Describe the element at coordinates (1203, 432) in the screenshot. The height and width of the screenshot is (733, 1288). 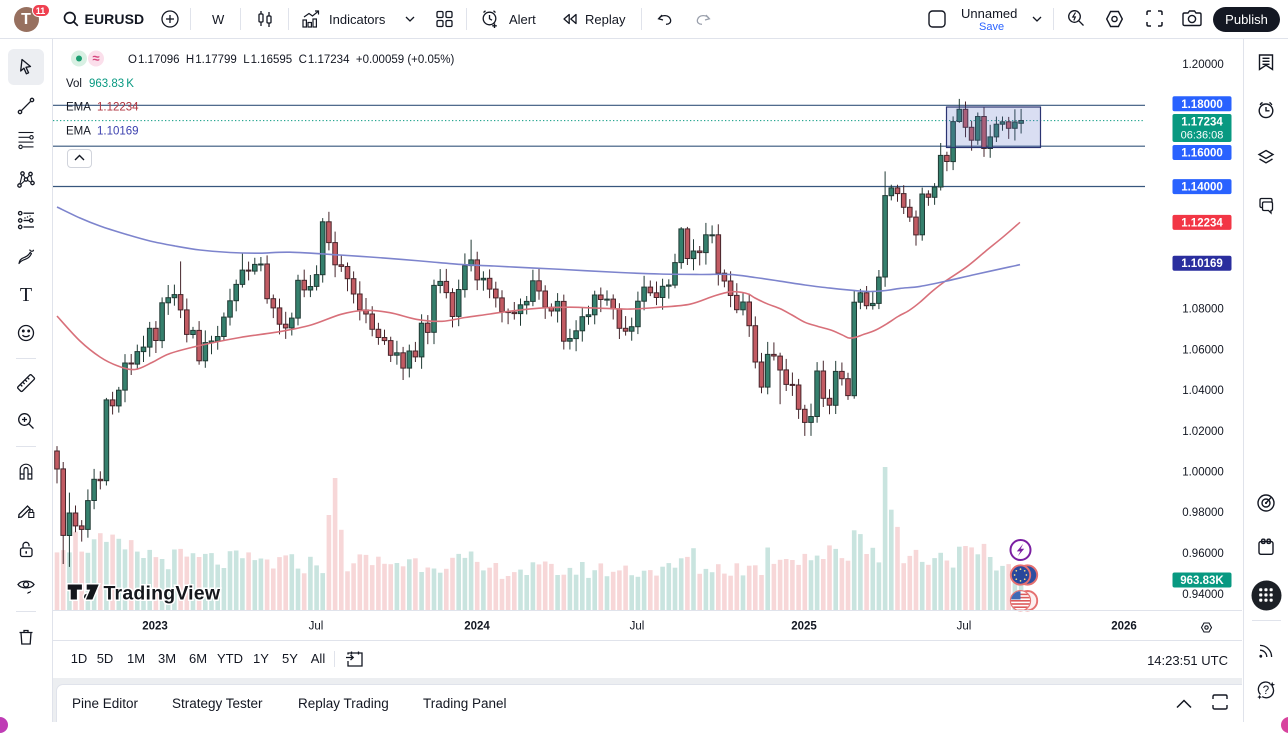
I see `svg-text: 1.02000` at that location.